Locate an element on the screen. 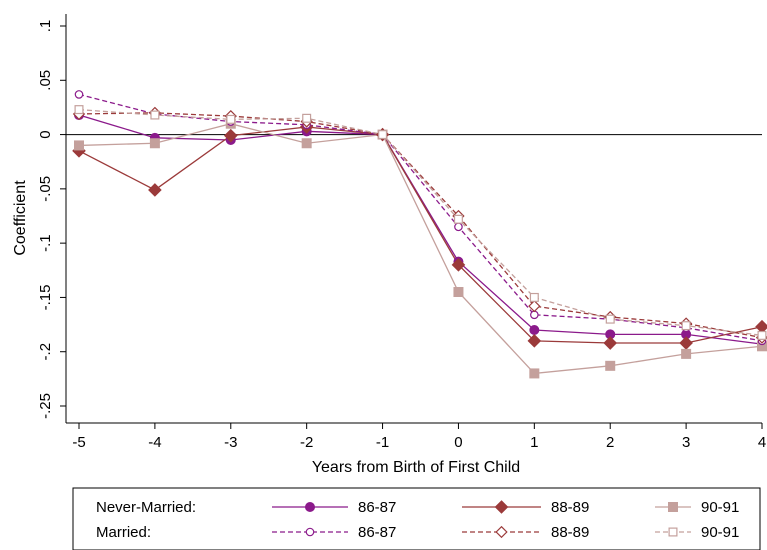  y-tick-label: .1 is located at coordinates (45, 26).